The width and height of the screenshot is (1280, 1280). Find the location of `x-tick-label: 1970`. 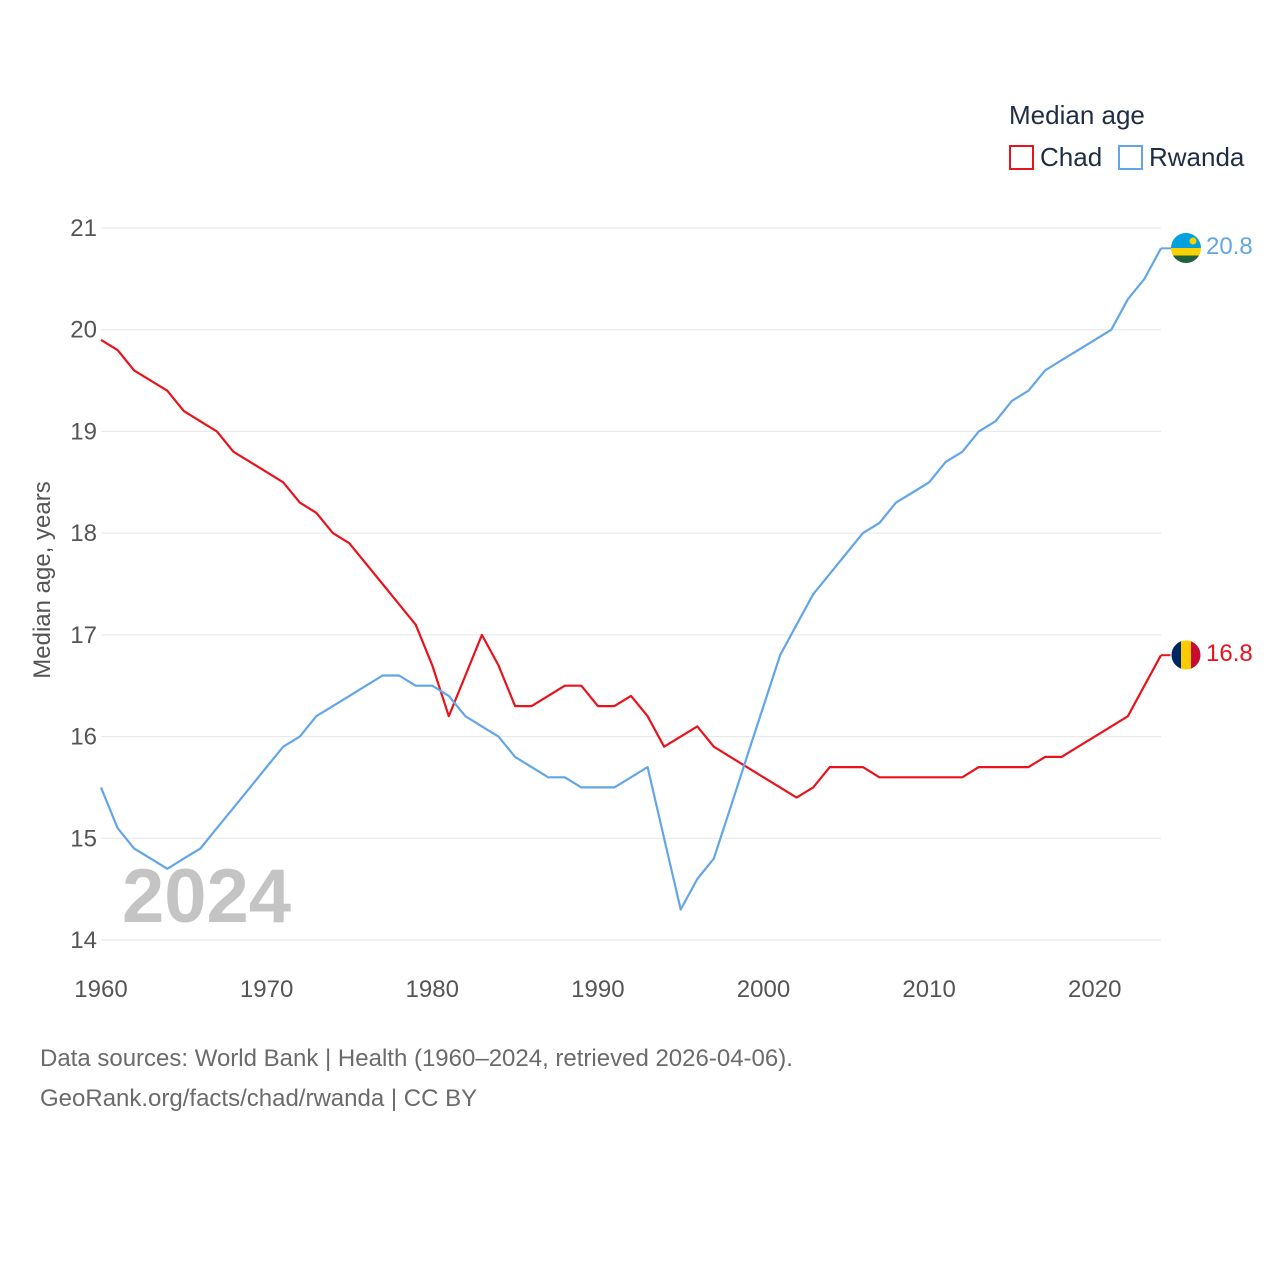

x-tick-label: 1970 is located at coordinates (266, 989).